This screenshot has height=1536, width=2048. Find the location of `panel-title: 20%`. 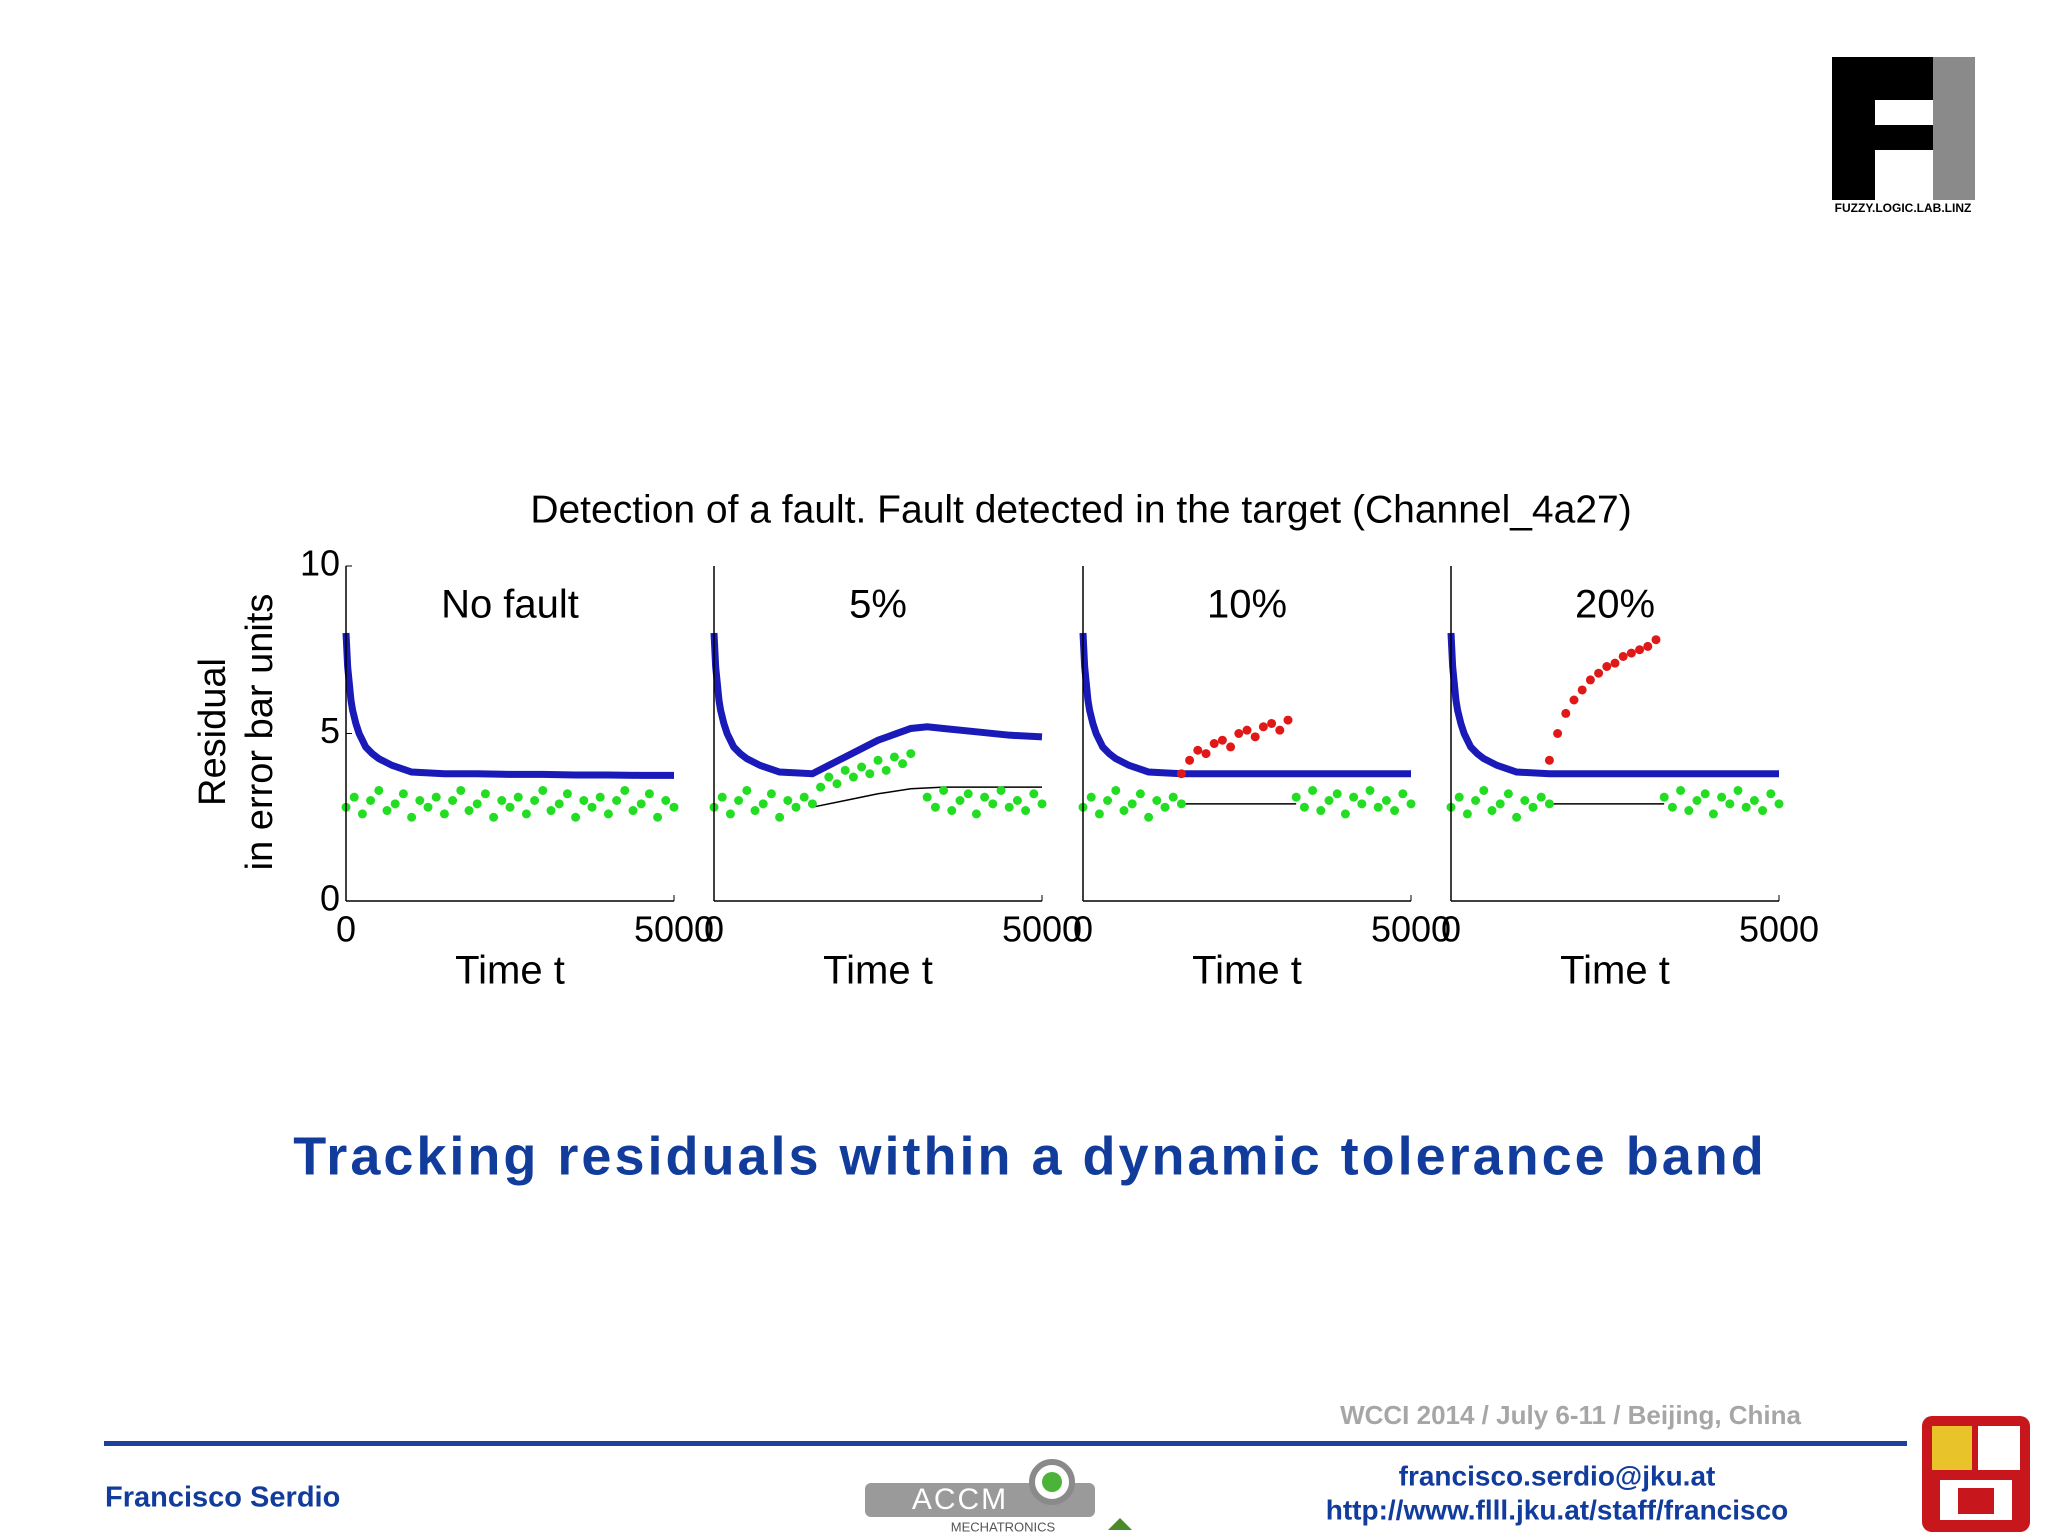

panel-title: 20% is located at coordinates (1615, 605).